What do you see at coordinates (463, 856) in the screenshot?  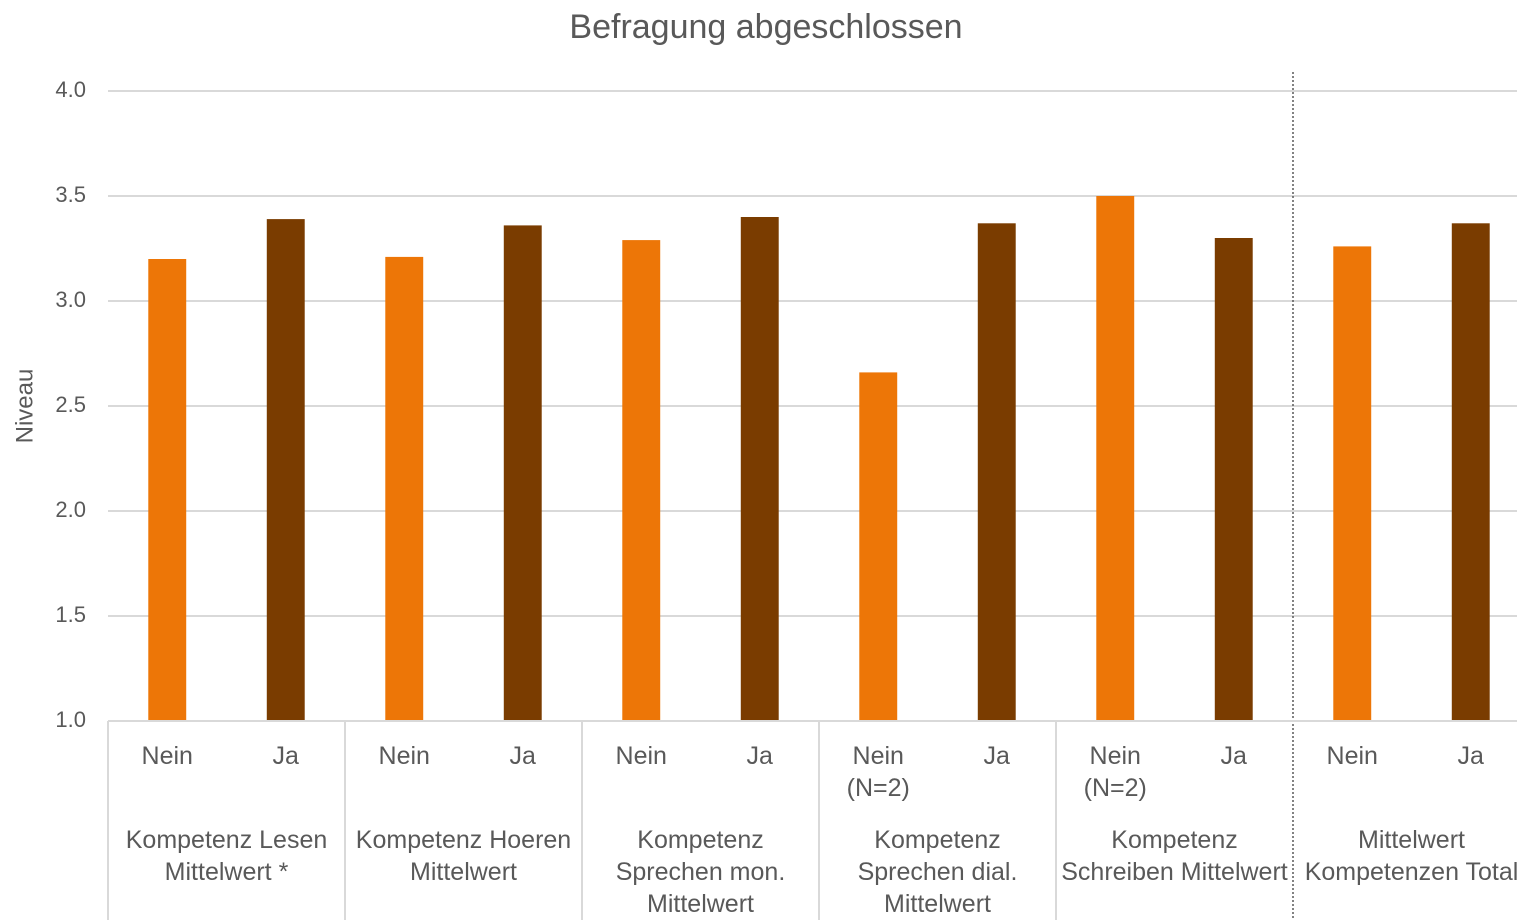 I see `group-label: Kompetenz Hoeren Mittelwert` at bounding box center [463, 856].